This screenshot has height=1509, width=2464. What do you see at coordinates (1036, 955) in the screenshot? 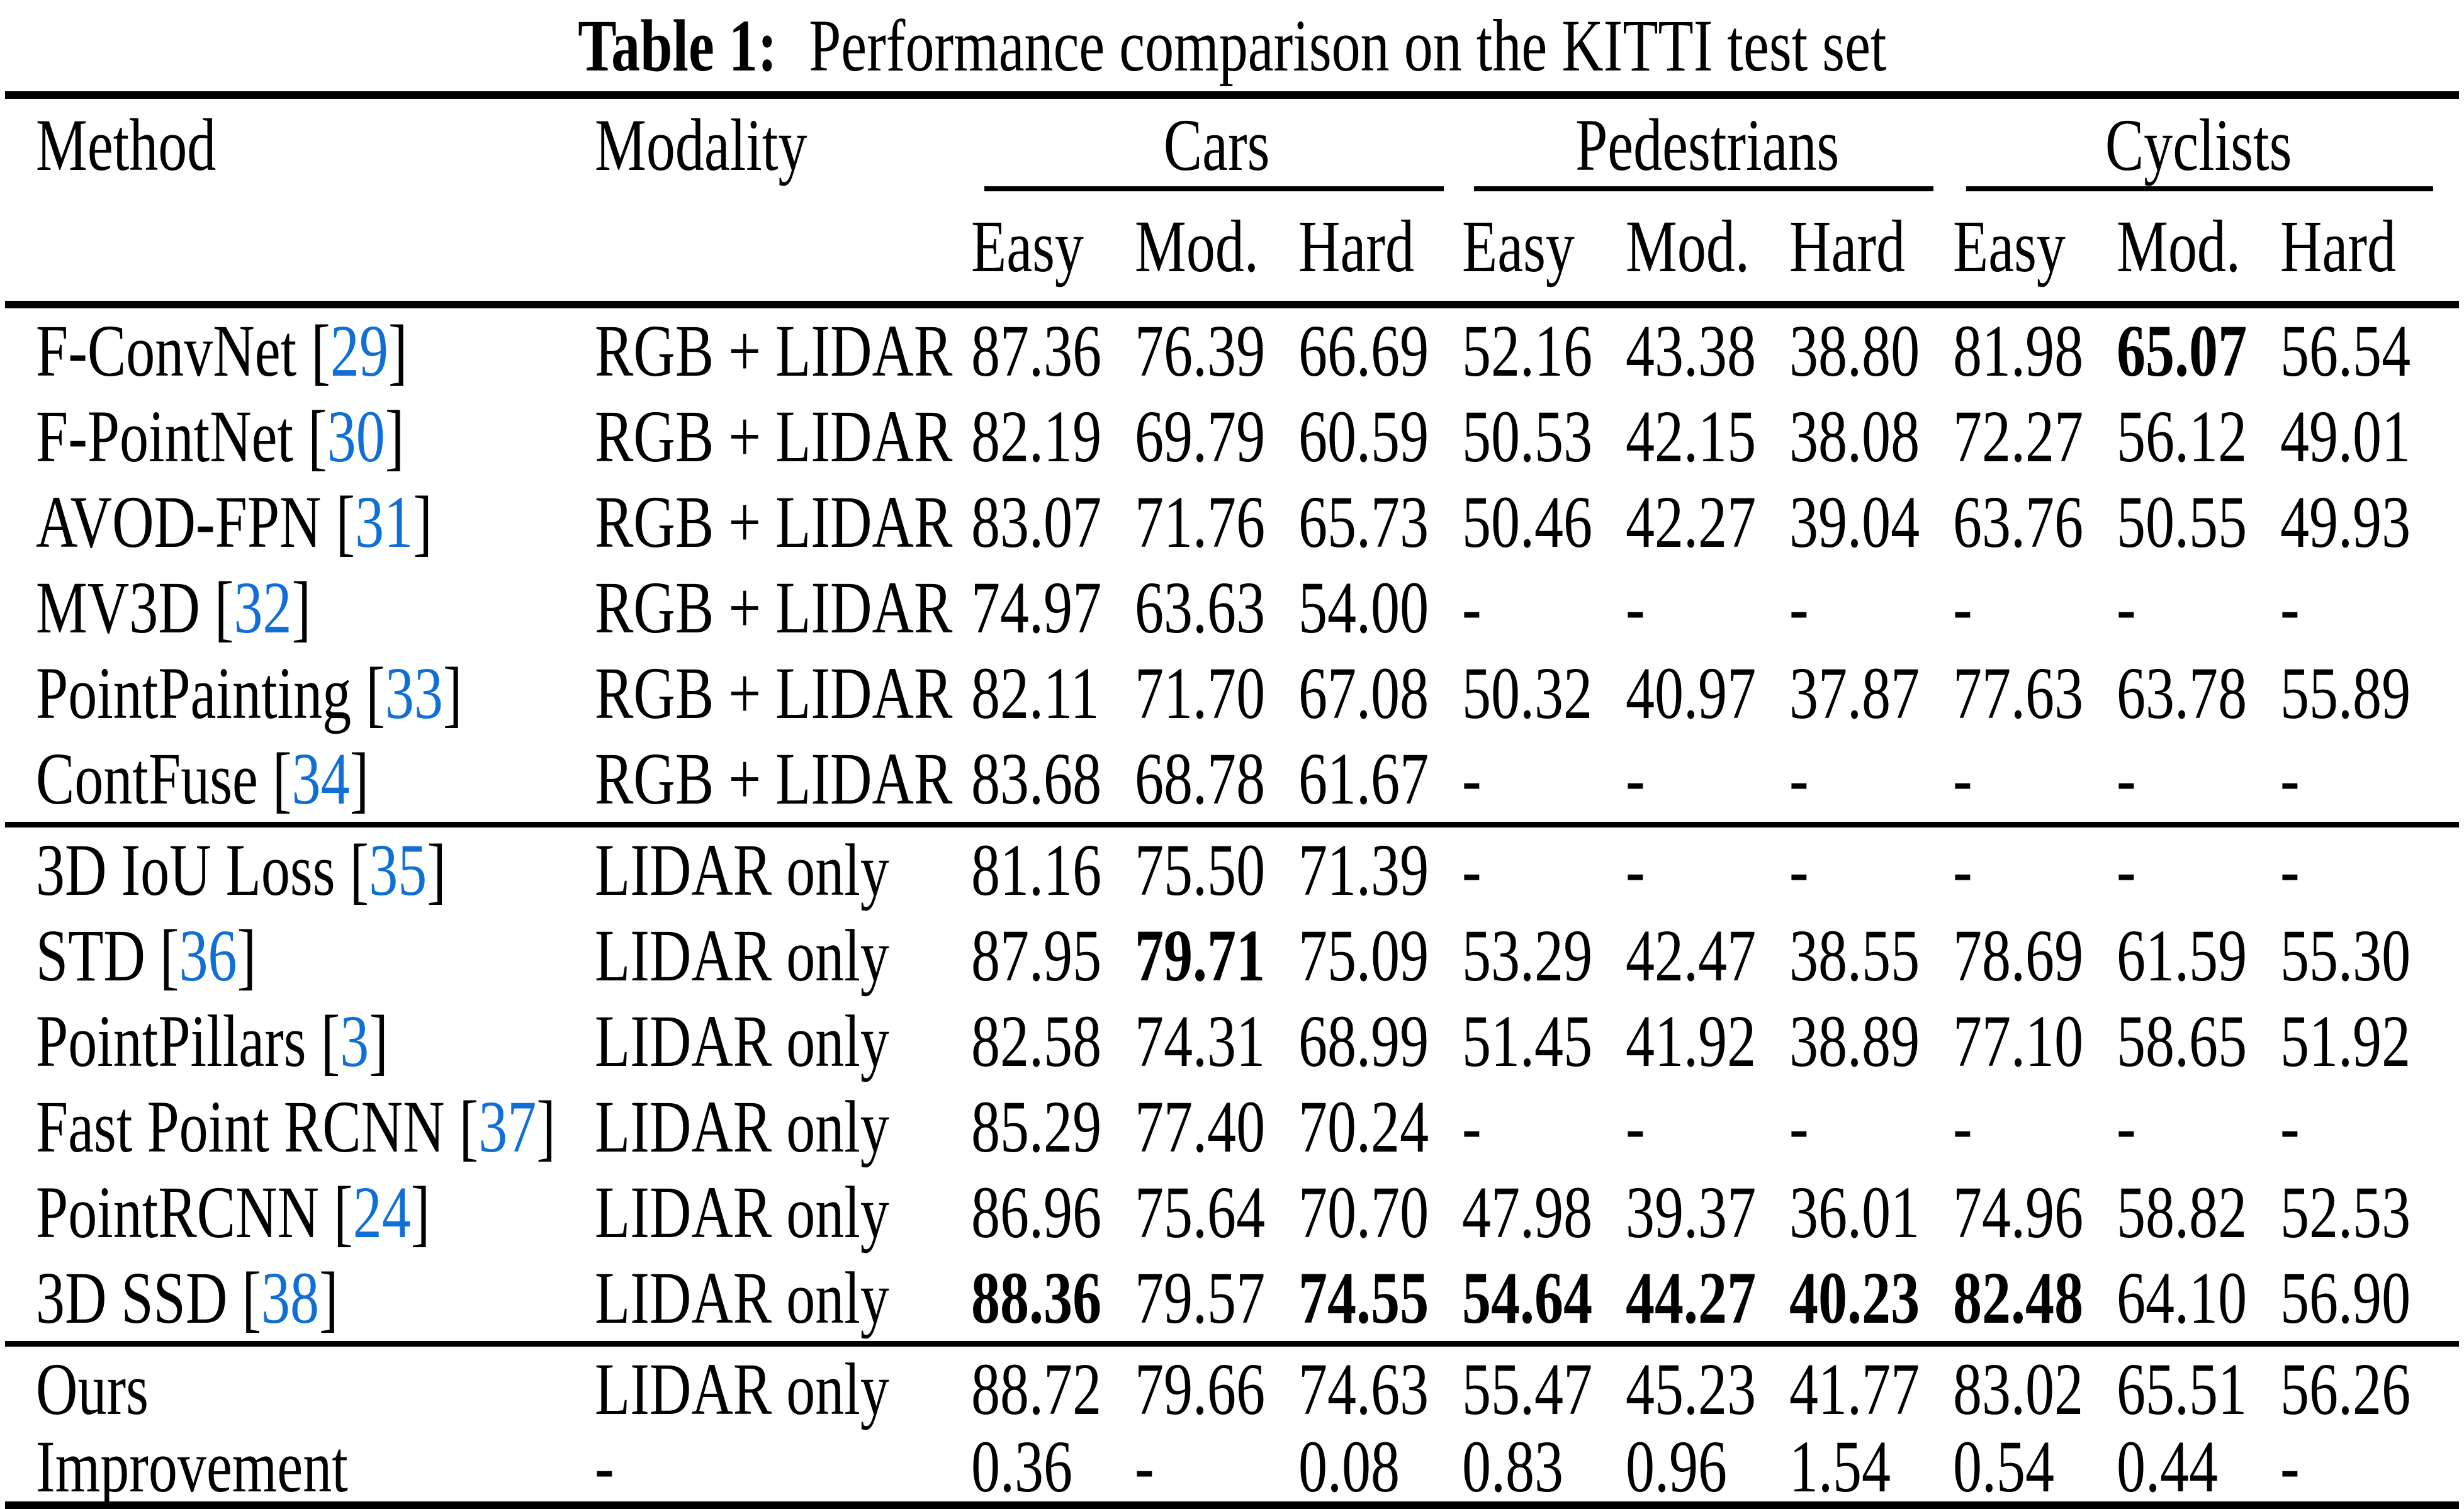
I see `value: 87.95` at bounding box center [1036, 955].